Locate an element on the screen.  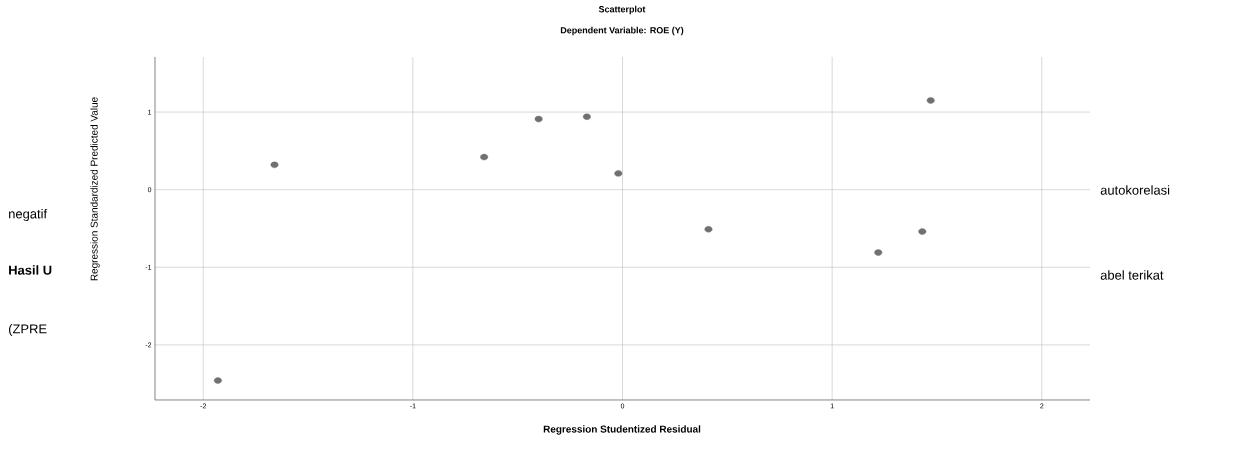
text: (ZPRE is located at coordinates (28, 330).